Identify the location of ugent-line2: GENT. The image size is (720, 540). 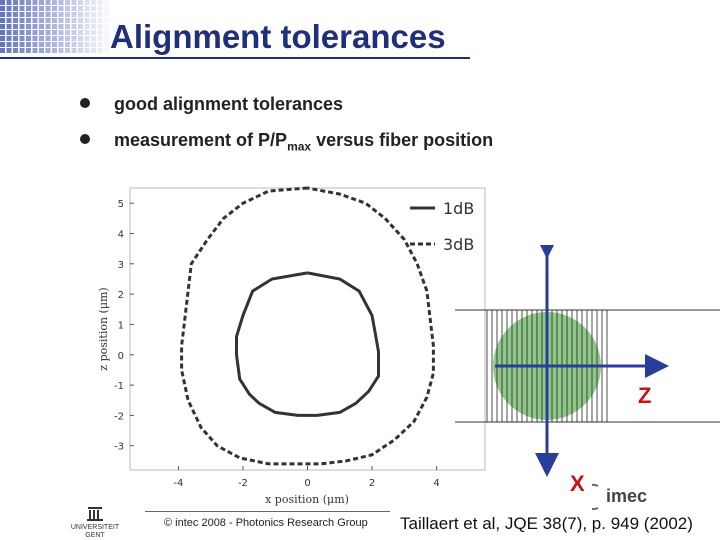
(95, 535).